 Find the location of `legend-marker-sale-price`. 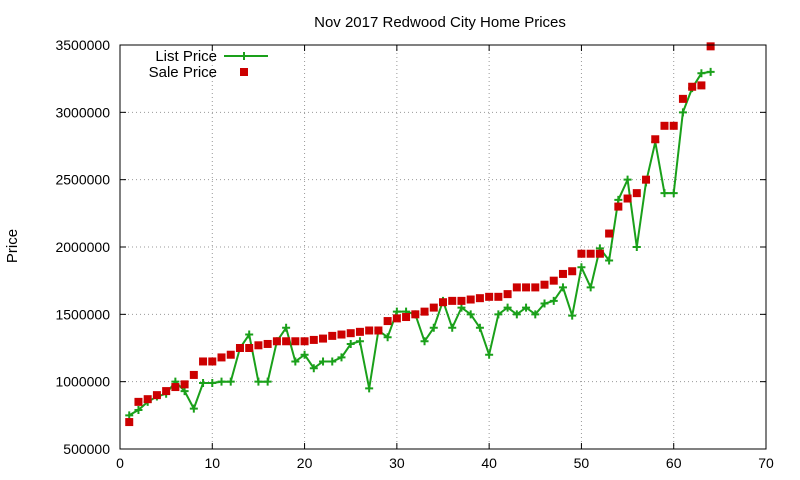

legend-marker-sale-price is located at coordinates (244, 72).